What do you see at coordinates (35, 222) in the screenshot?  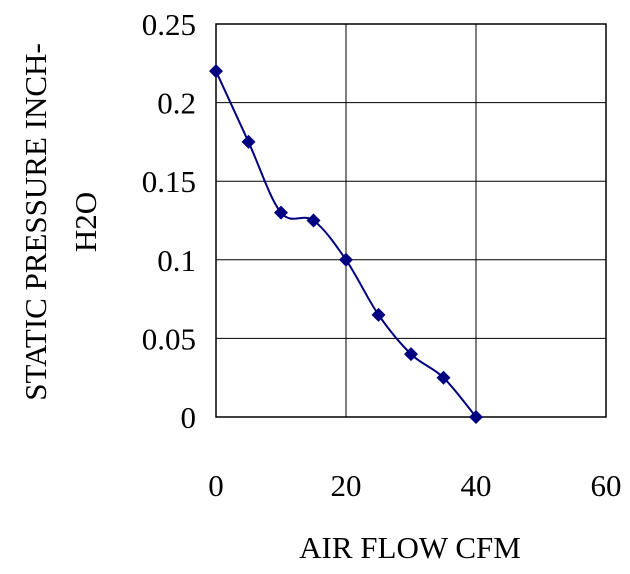 I see `y-axis-label-line1: STATIC PRESSURE INCH-` at bounding box center [35, 222].